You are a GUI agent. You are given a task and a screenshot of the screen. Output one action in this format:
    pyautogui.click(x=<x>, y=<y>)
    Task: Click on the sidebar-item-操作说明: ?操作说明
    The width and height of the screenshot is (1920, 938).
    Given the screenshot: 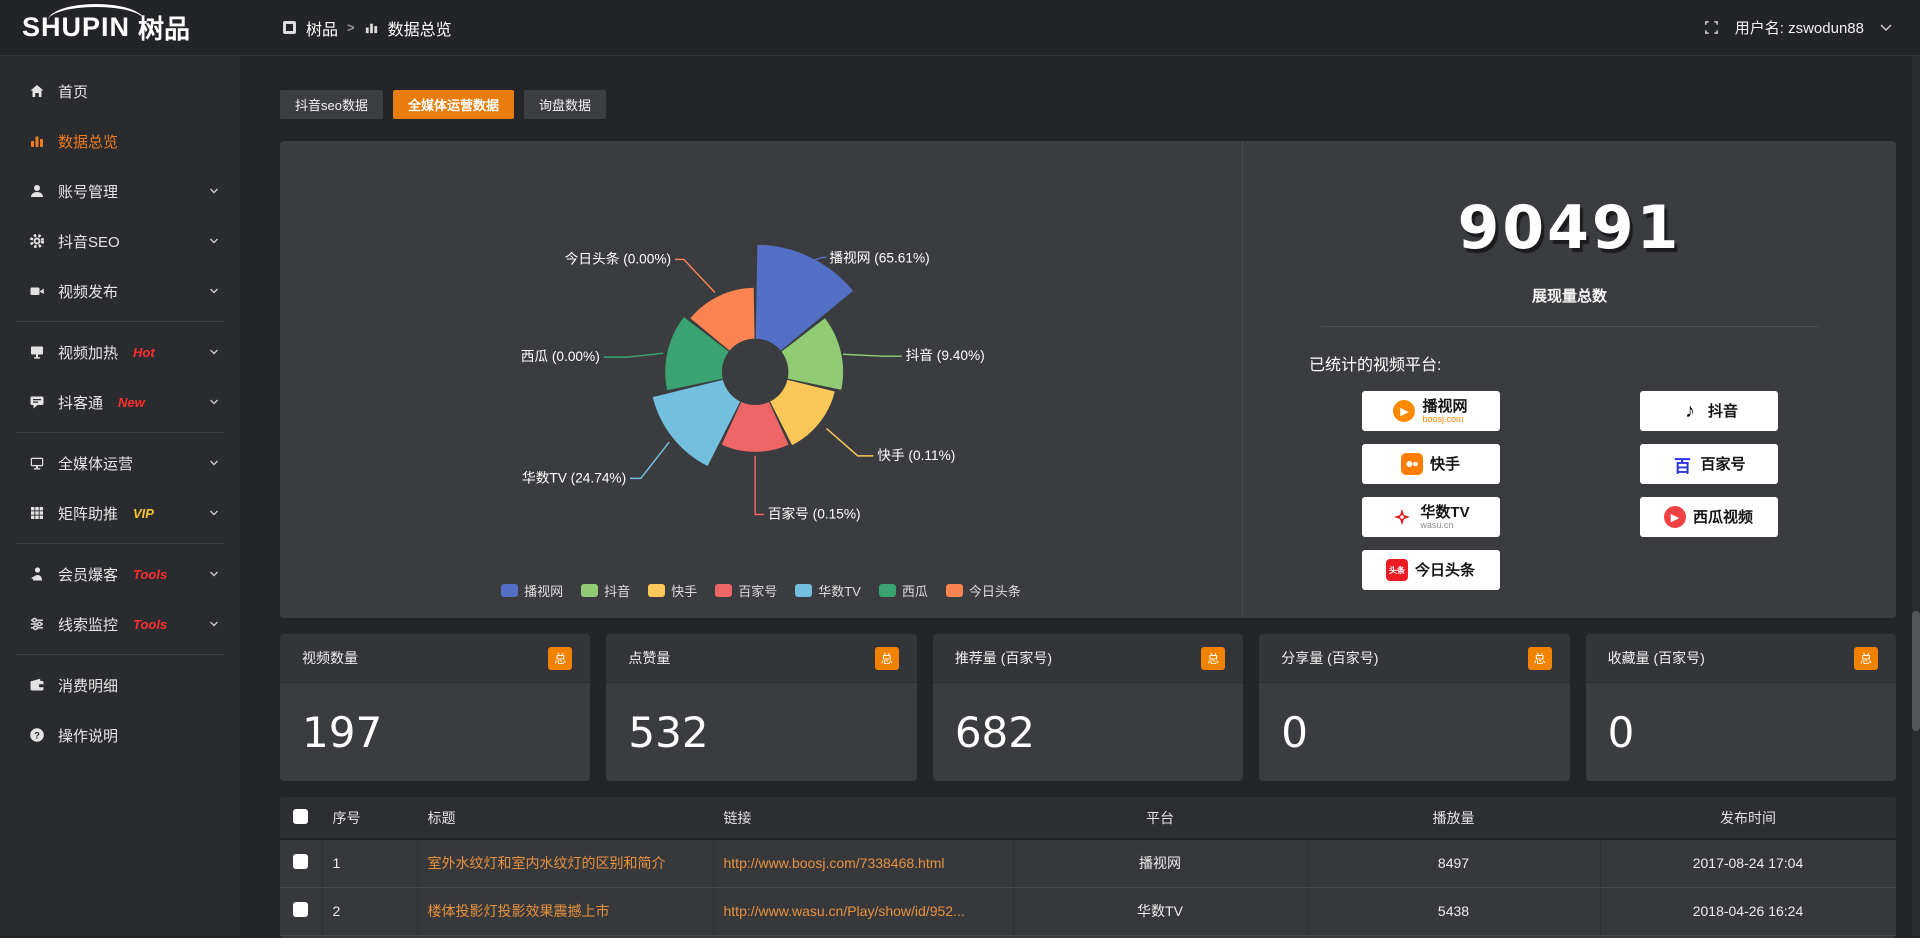 What is the action you would take?
    pyautogui.click(x=120, y=735)
    